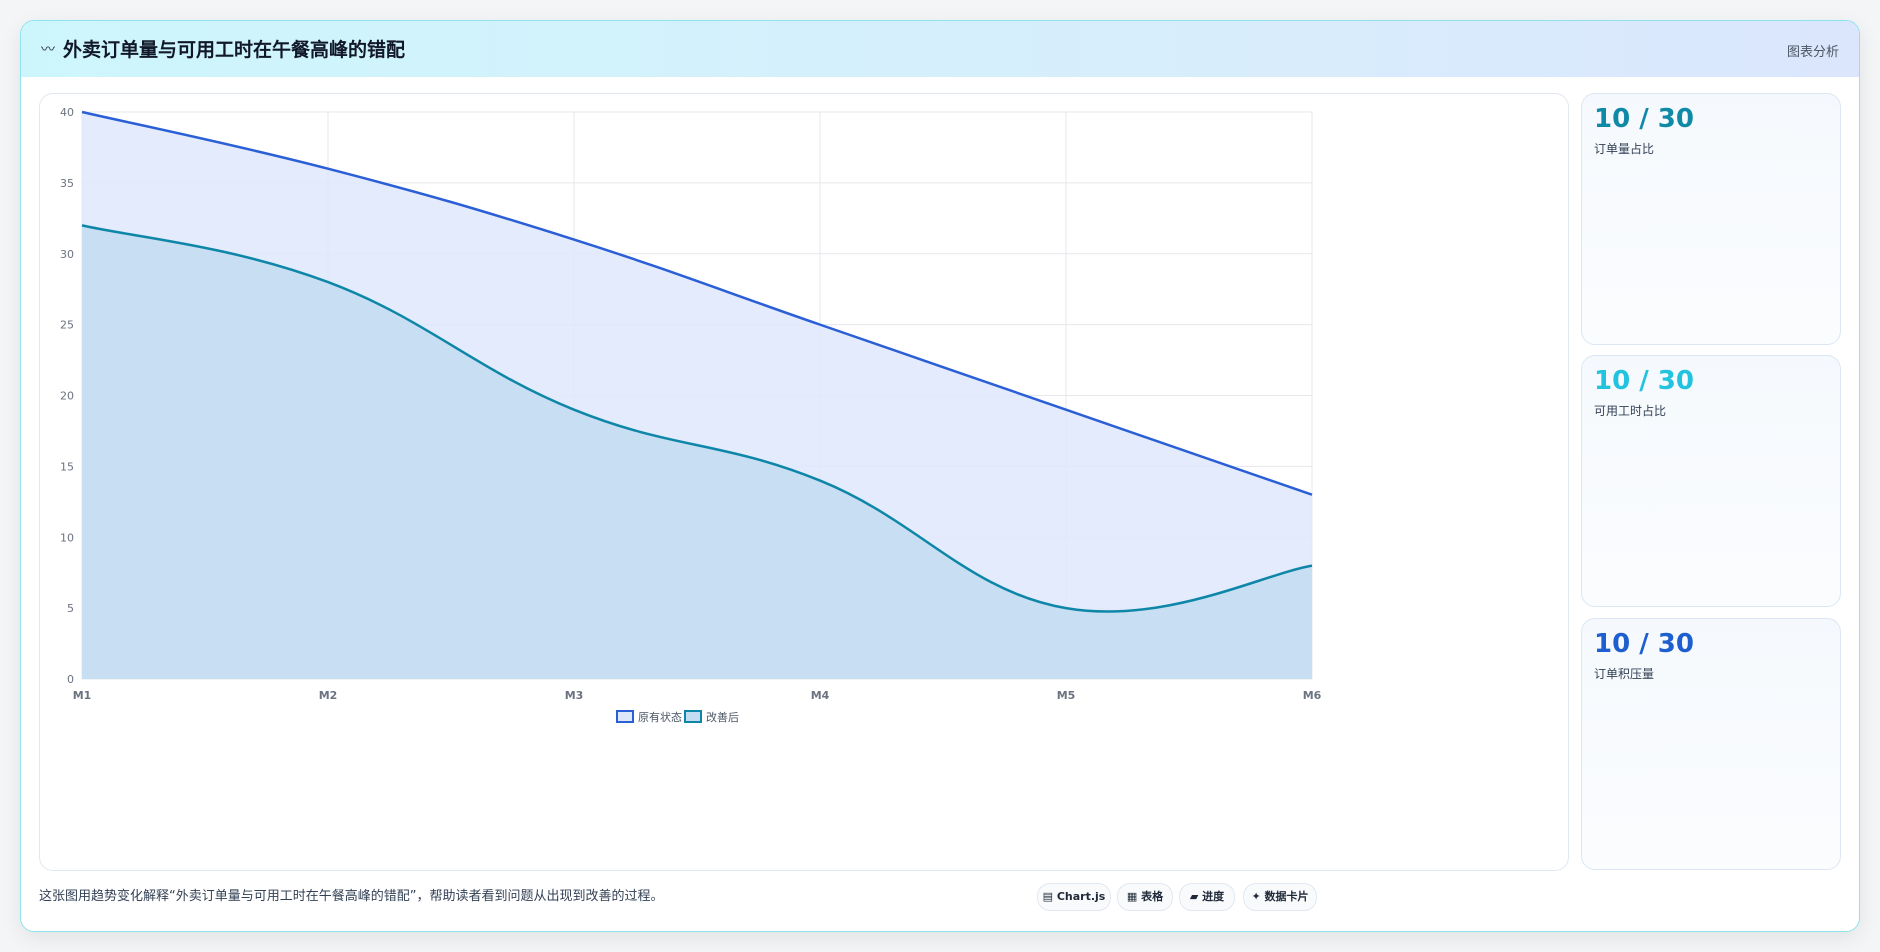 Image resolution: width=1880 pixels, height=952 pixels. I want to click on x-tick-label: M2, so click(328, 695).